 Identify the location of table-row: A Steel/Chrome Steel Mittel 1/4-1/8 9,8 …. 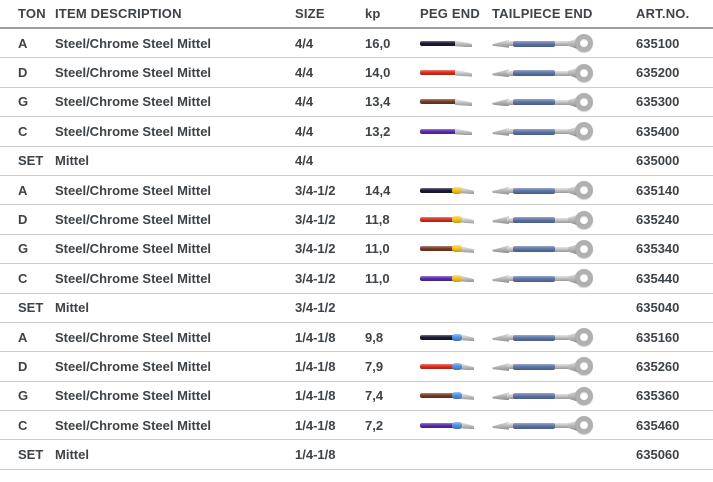
(356, 338).